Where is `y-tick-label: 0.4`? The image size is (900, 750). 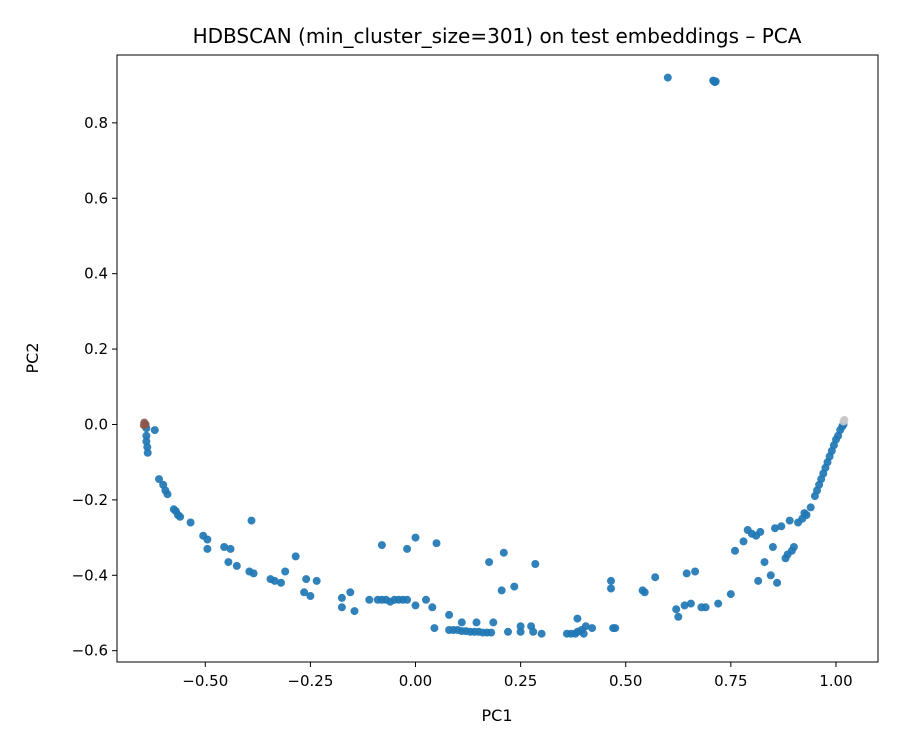 y-tick-label: 0.4 is located at coordinates (96, 274).